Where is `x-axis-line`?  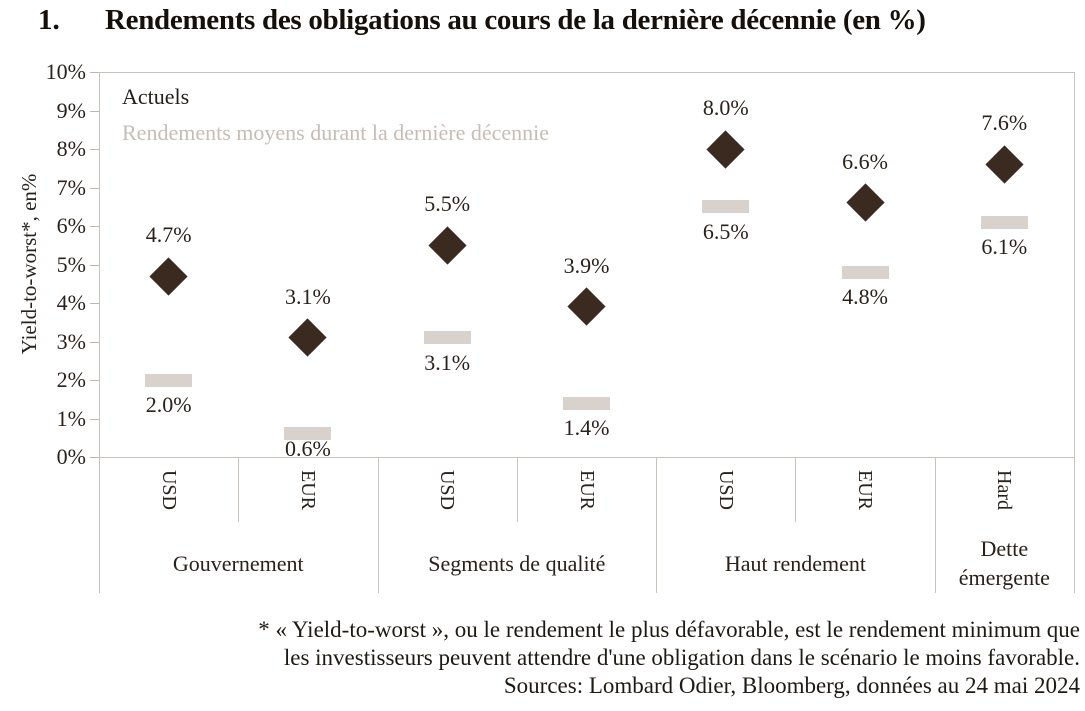 x-axis-line is located at coordinates (582, 457).